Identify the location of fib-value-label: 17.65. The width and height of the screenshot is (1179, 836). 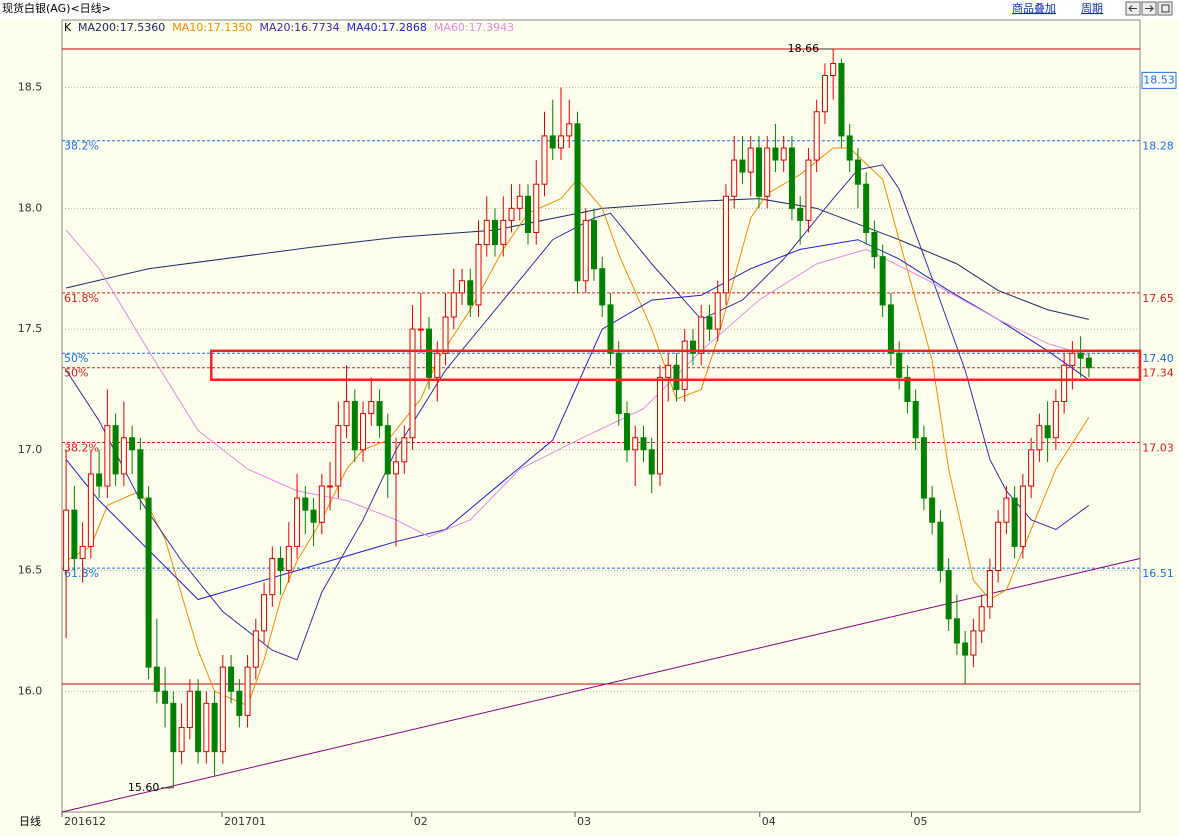
(1158, 298).